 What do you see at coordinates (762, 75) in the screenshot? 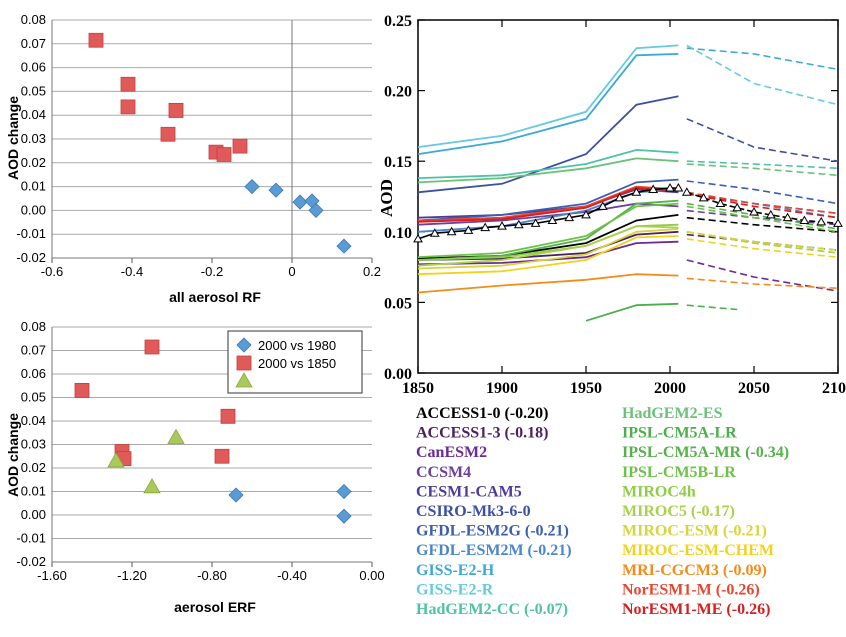
I see `series-future-giss-e2-r` at bounding box center [762, 75].